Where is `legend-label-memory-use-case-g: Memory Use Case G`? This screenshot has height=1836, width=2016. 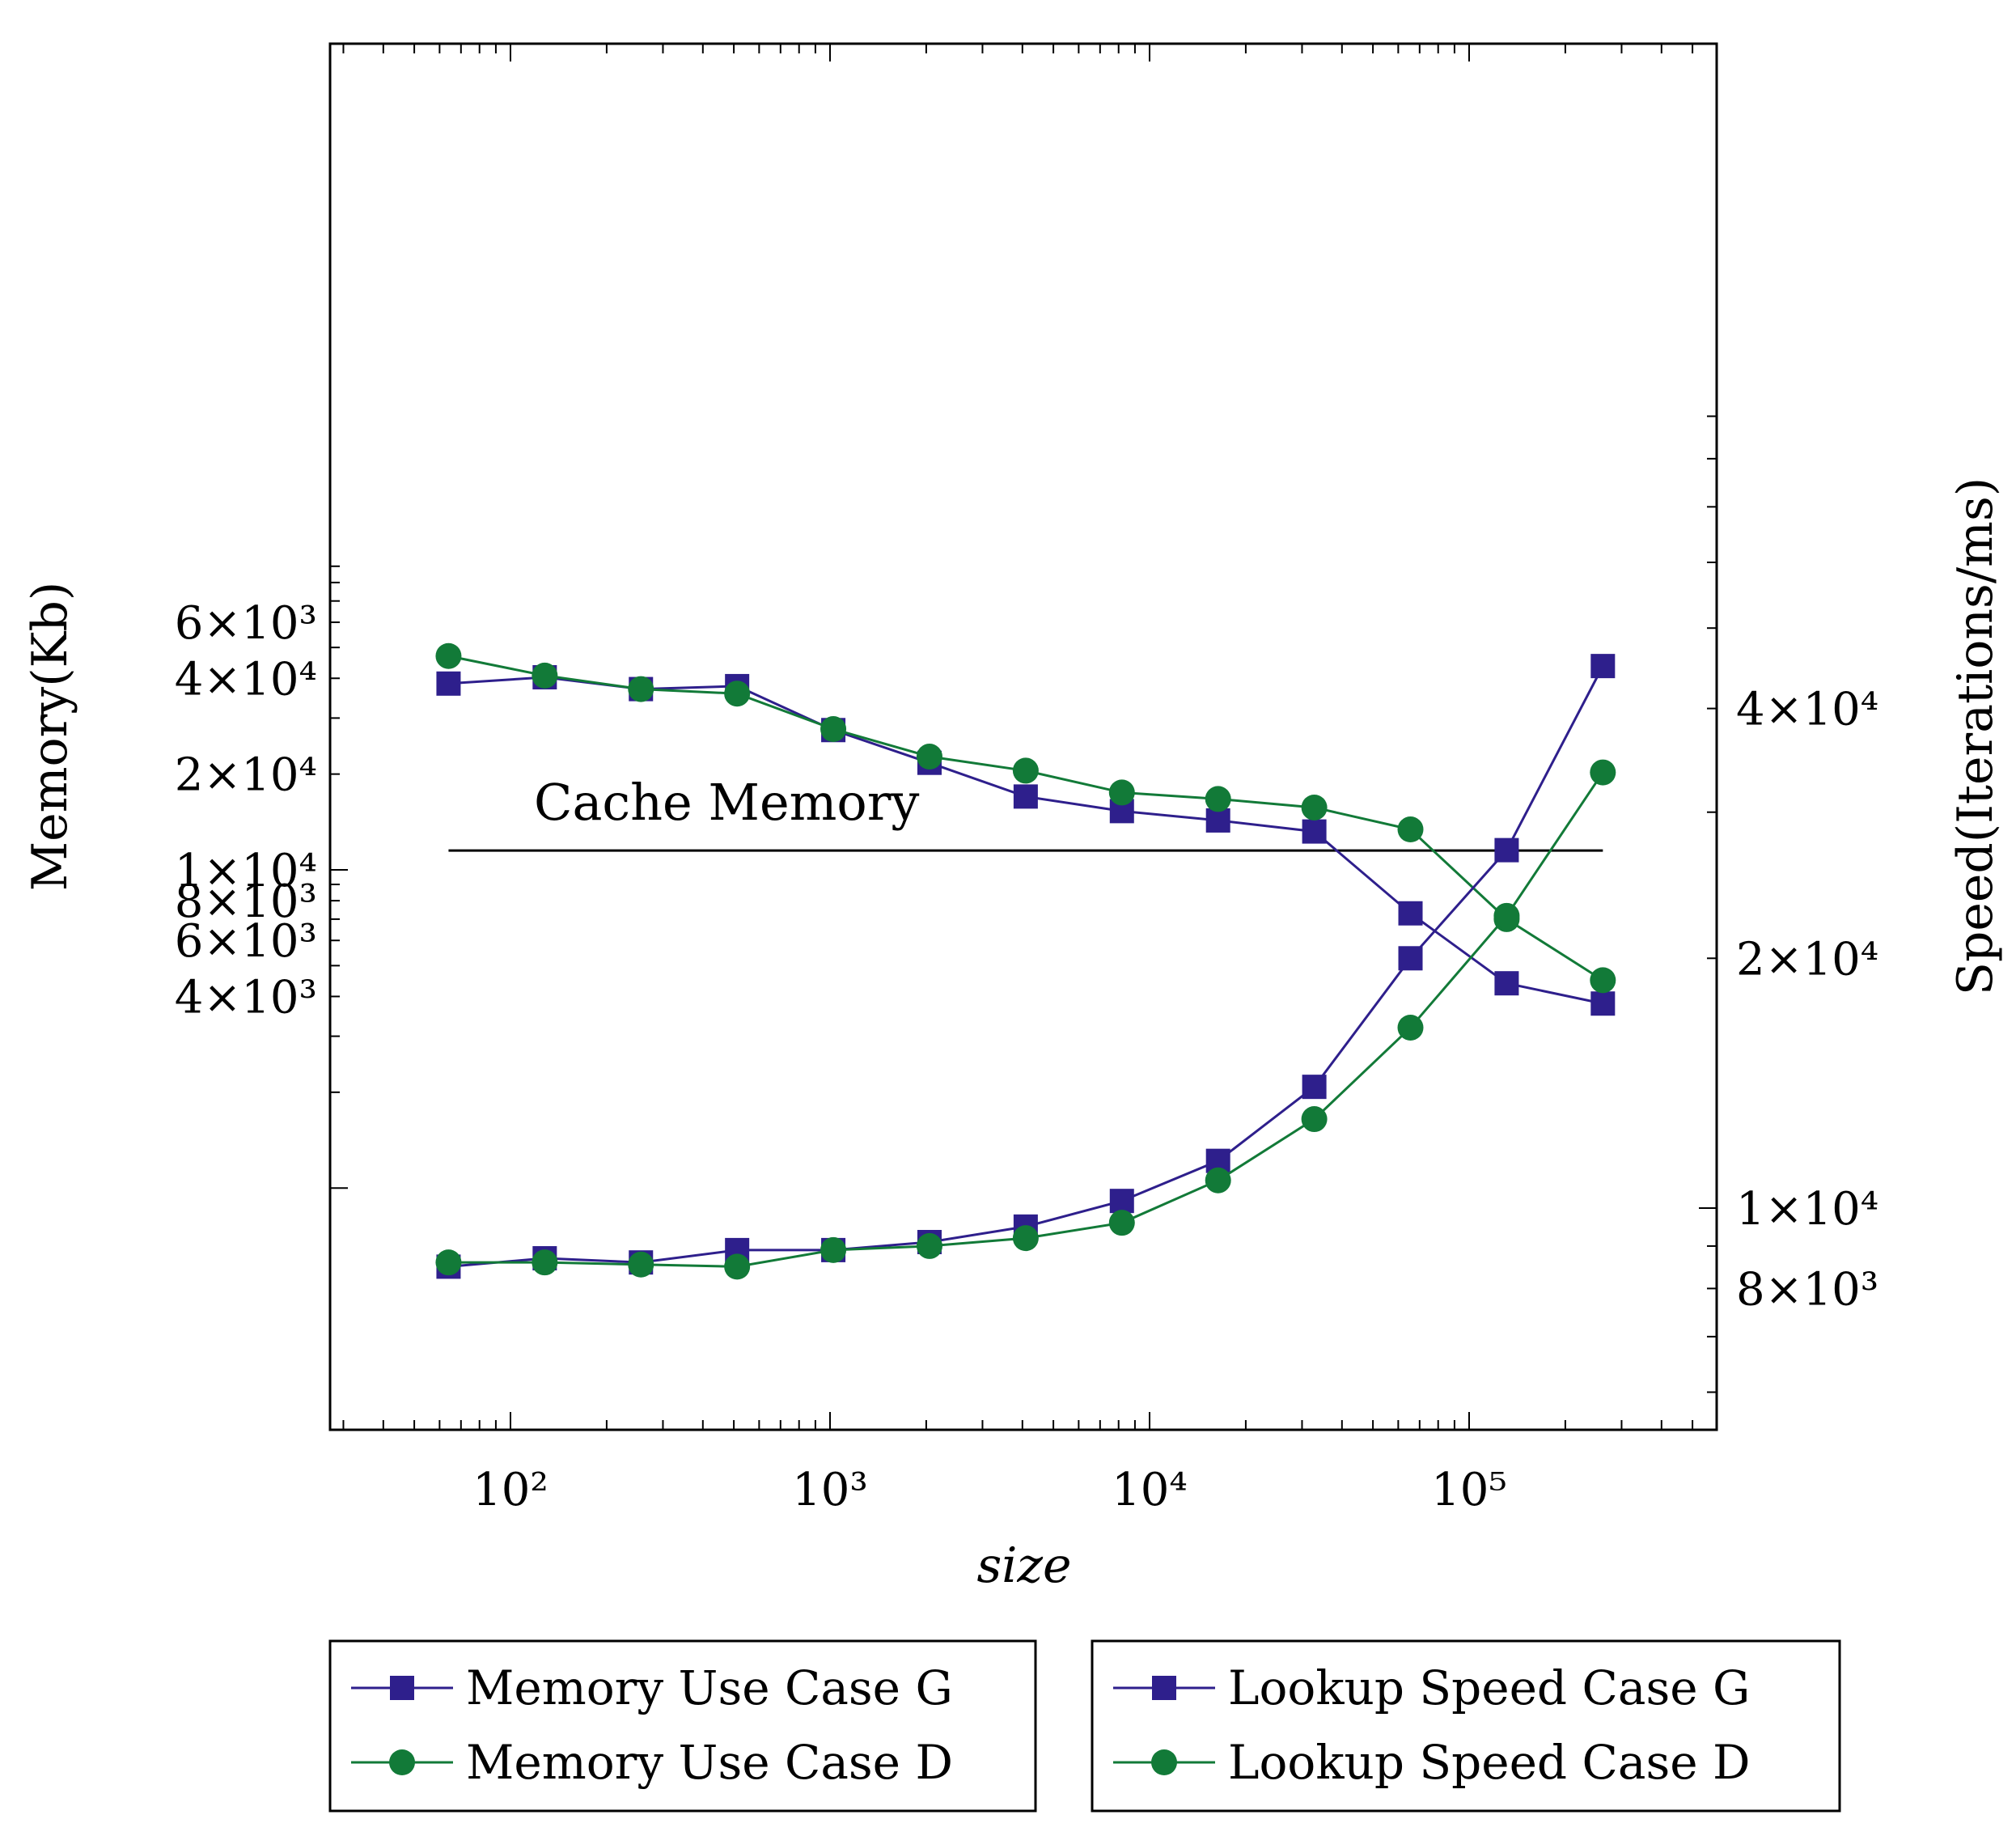
legend-label-memory-use-case-g: Memory Use Case G is located at coordinates (709, 1688).